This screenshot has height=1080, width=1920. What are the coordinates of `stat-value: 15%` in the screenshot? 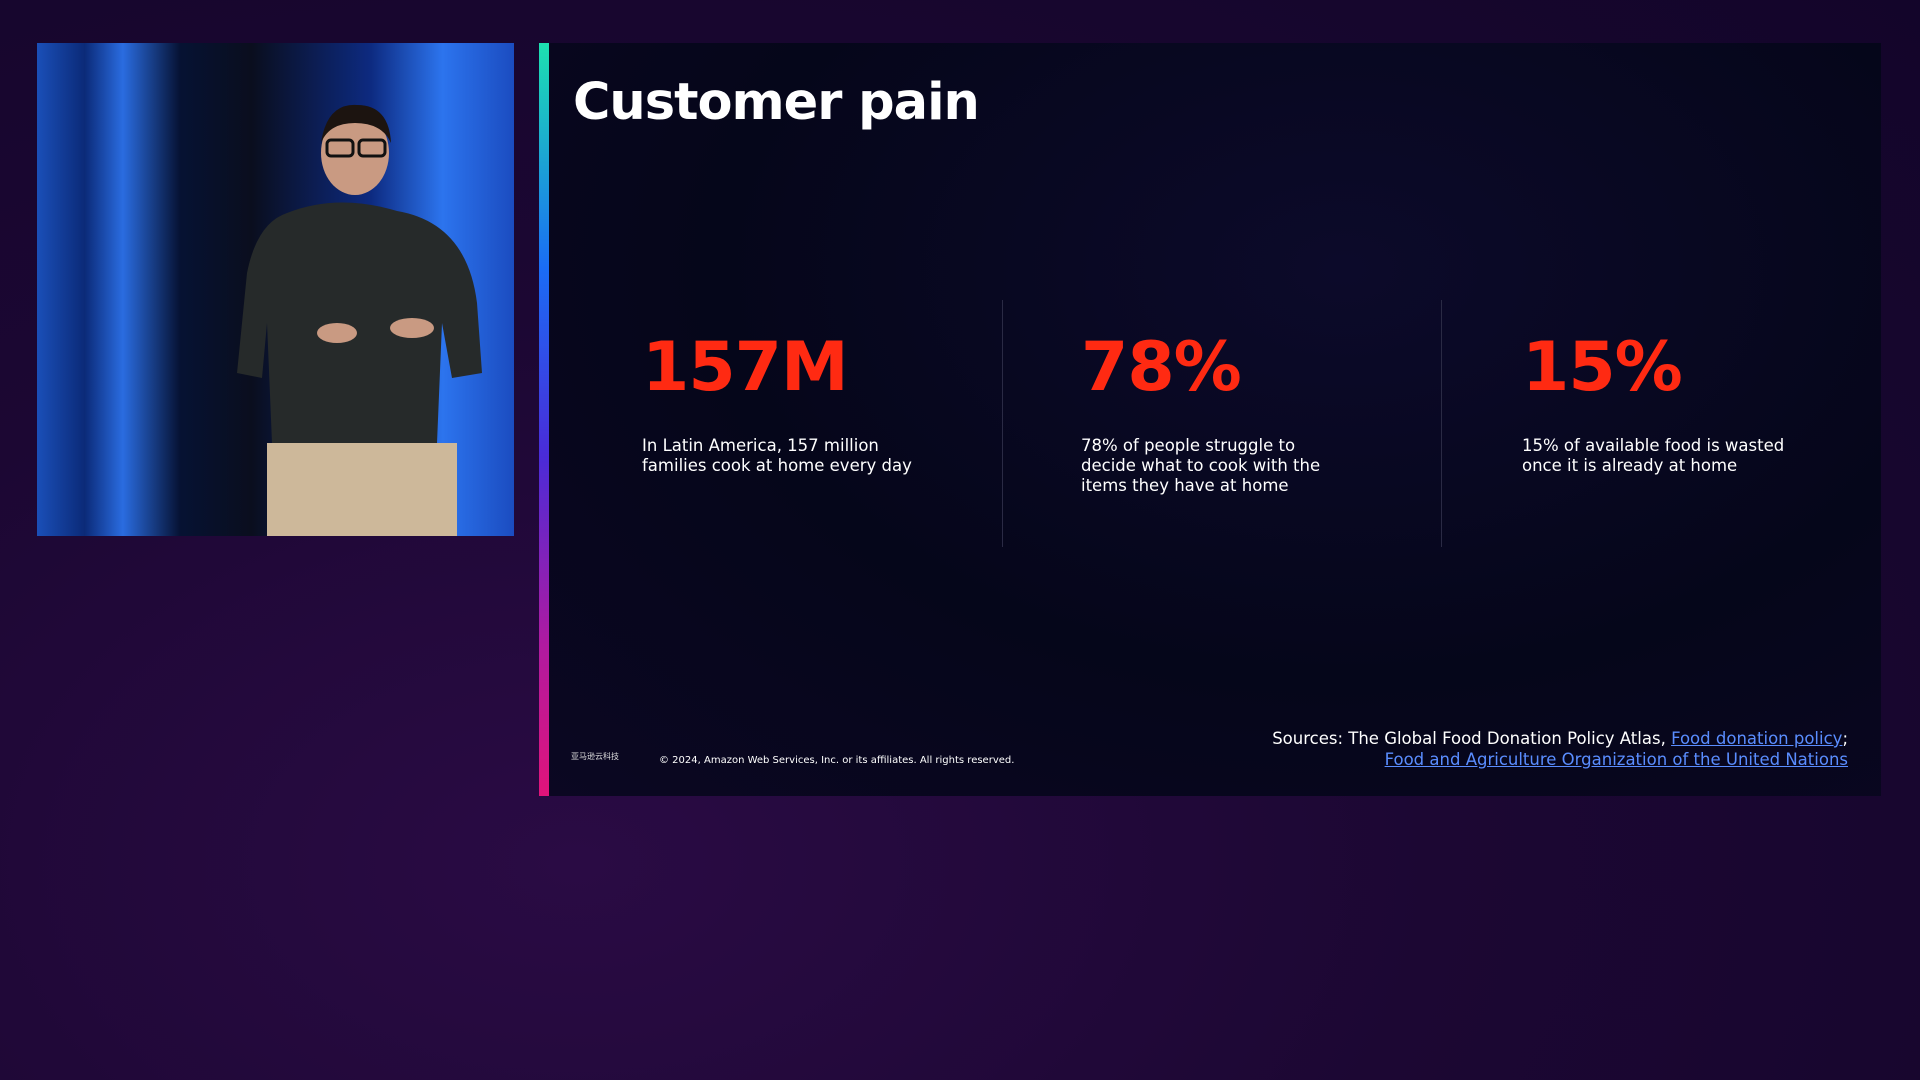 It's located at (1602, 367).